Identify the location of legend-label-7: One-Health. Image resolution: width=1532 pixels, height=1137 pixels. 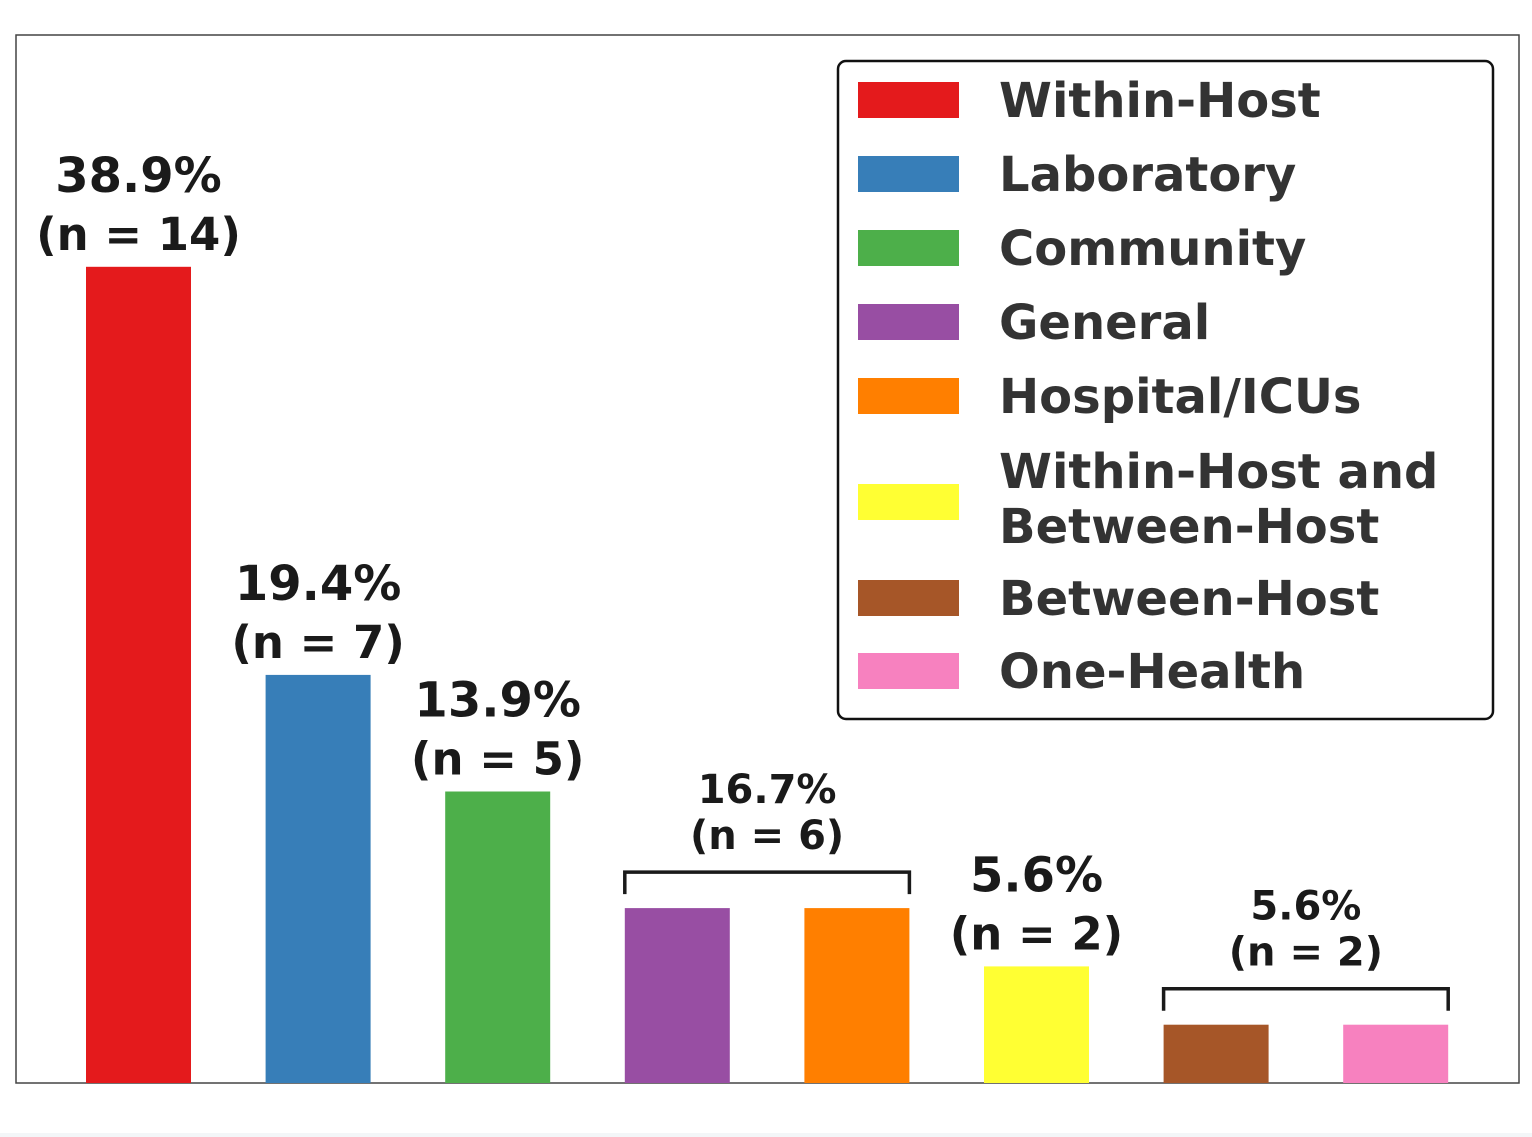
(1152, 672).